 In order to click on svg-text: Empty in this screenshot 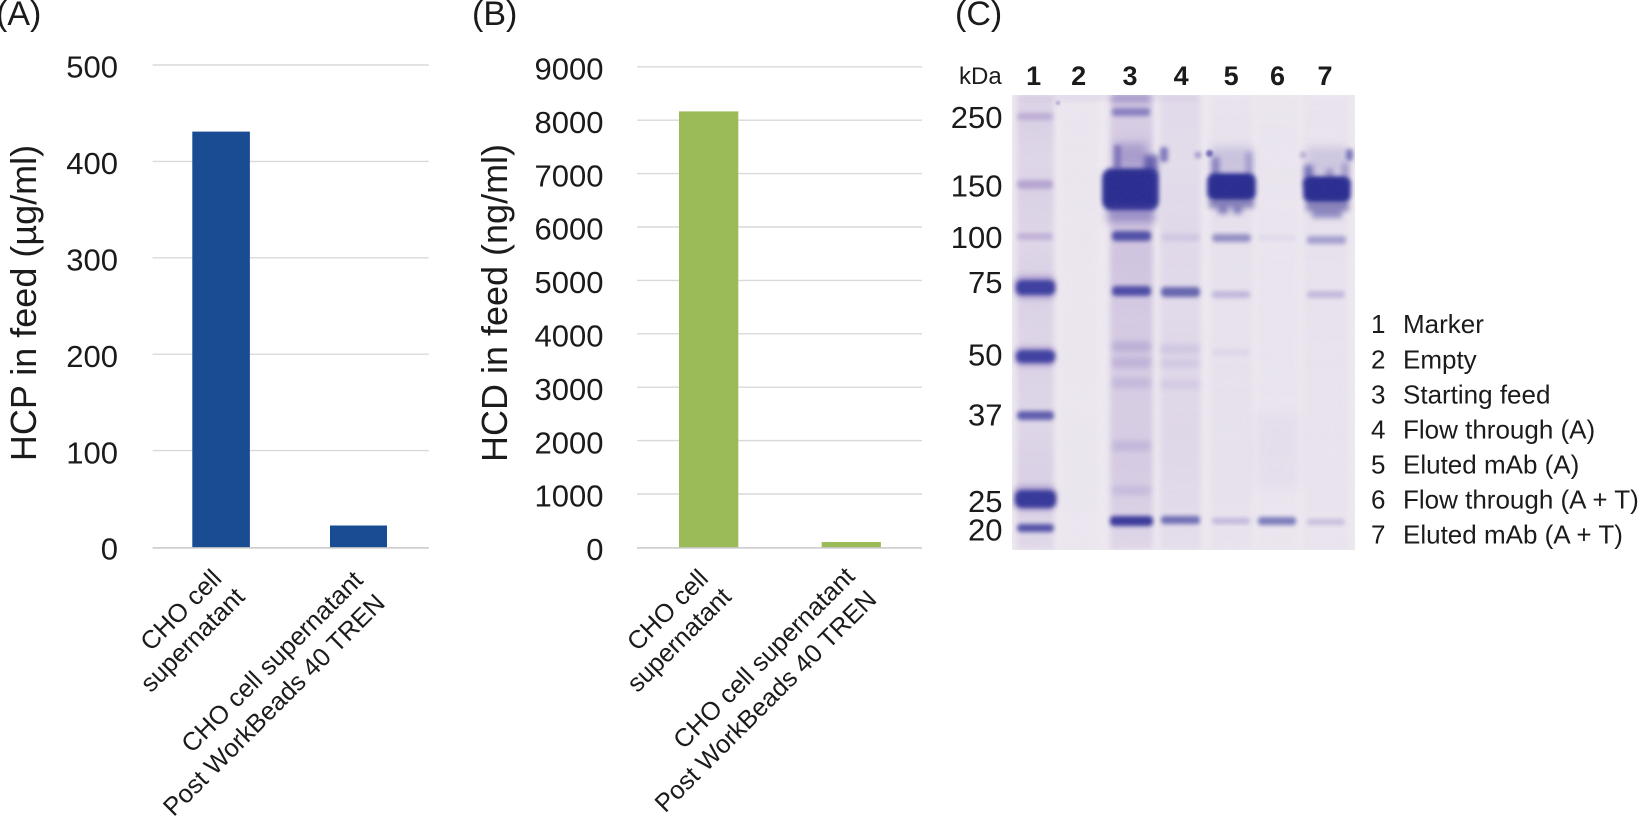, I will do `click(1440, 359)`.